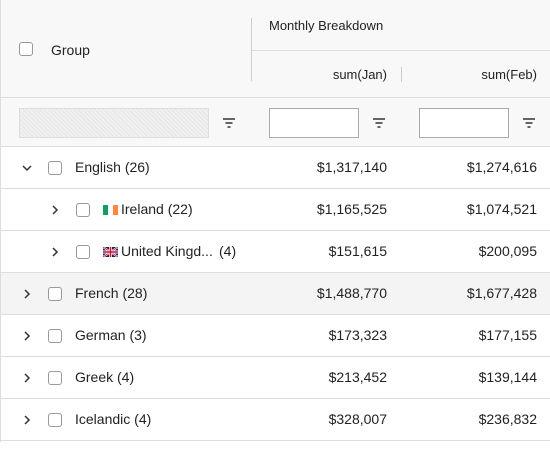 Image resolution: width=550 pixels, height=468 pixels. What do you see at coordinates (351, 209) in the screenshot?
I see `jan-value: $1,165,525` at bounding box center [351, 209].